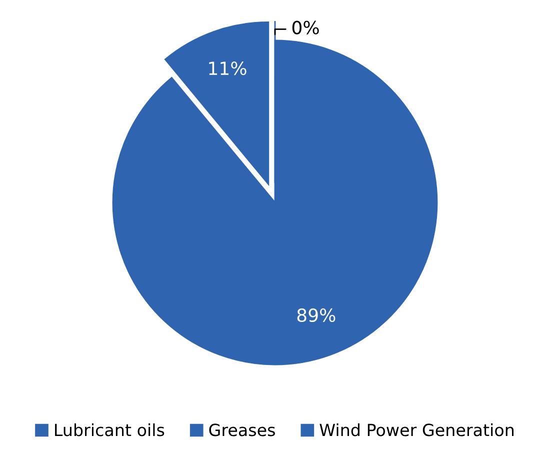 The image size is (550, 450). What do you see at coordinates (227, 68) in the screenshot?
I see `data-label: 11%` at bounding box center [227, 68].